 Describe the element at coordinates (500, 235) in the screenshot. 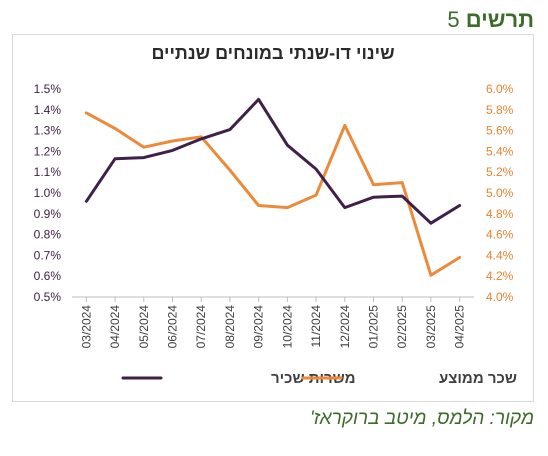

I see `y-right-tick-label: 4.6%` at that location.